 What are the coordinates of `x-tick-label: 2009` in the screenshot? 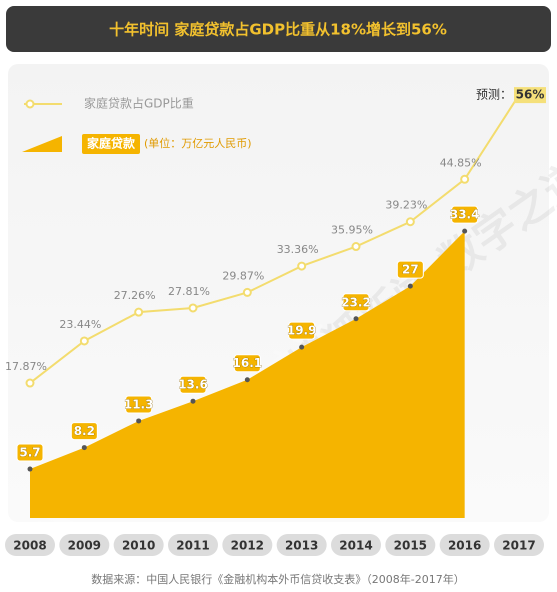 It's located at (84, 546).